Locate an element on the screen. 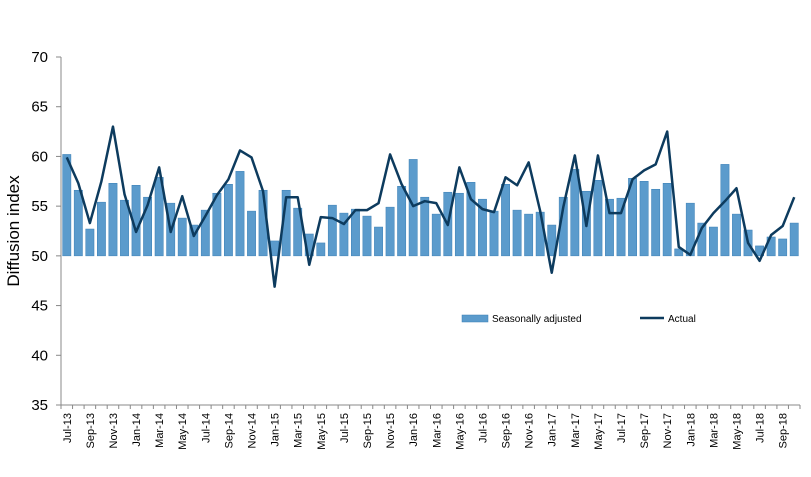 The height and width of the screenshot is (477, 811). x-tick-label-Sep-17: Sep-17 is located at coordinates (645, 430).